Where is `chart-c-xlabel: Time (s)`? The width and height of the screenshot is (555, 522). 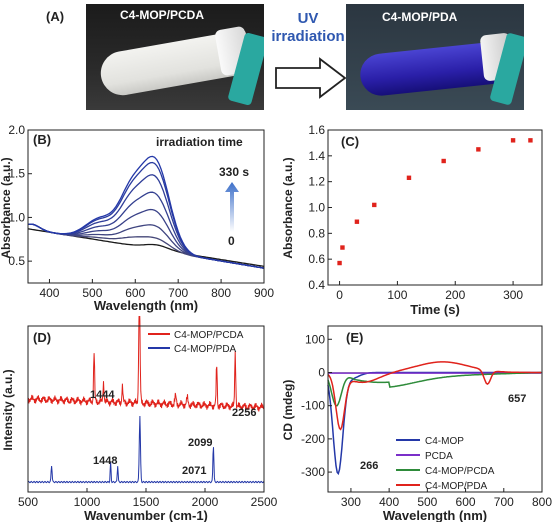
chart-c-xlabel: Time (s) is located at coordinates (435, 309).